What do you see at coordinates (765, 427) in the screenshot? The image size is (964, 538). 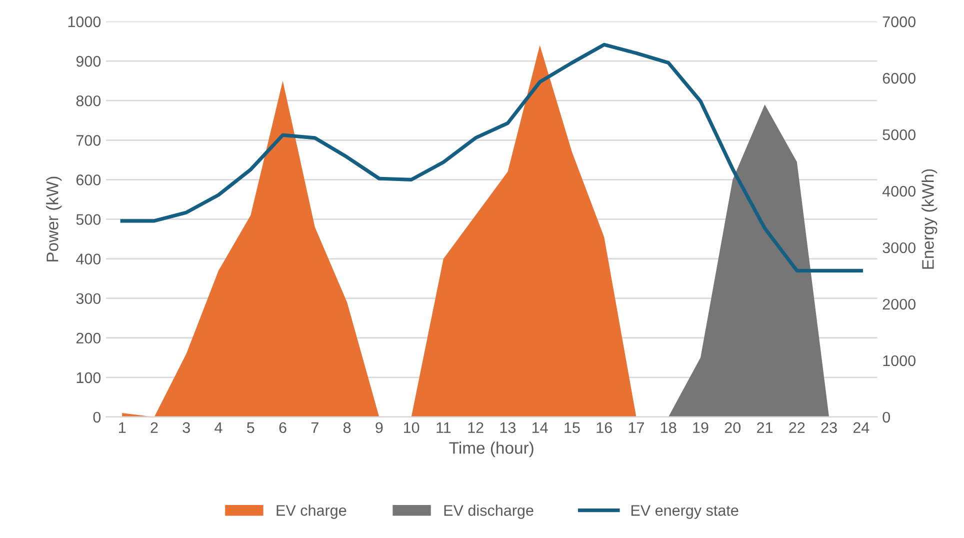 I see `x-tick-label: 21` at bounding box center [765, 427].